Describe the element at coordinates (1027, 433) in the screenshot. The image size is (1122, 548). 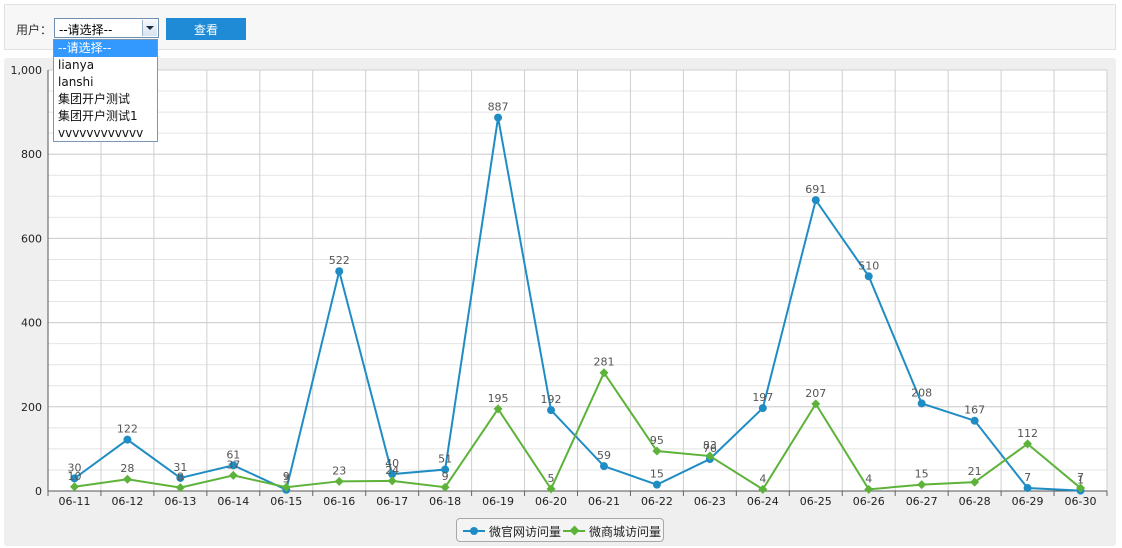
I see `data-label: 112` at that location.